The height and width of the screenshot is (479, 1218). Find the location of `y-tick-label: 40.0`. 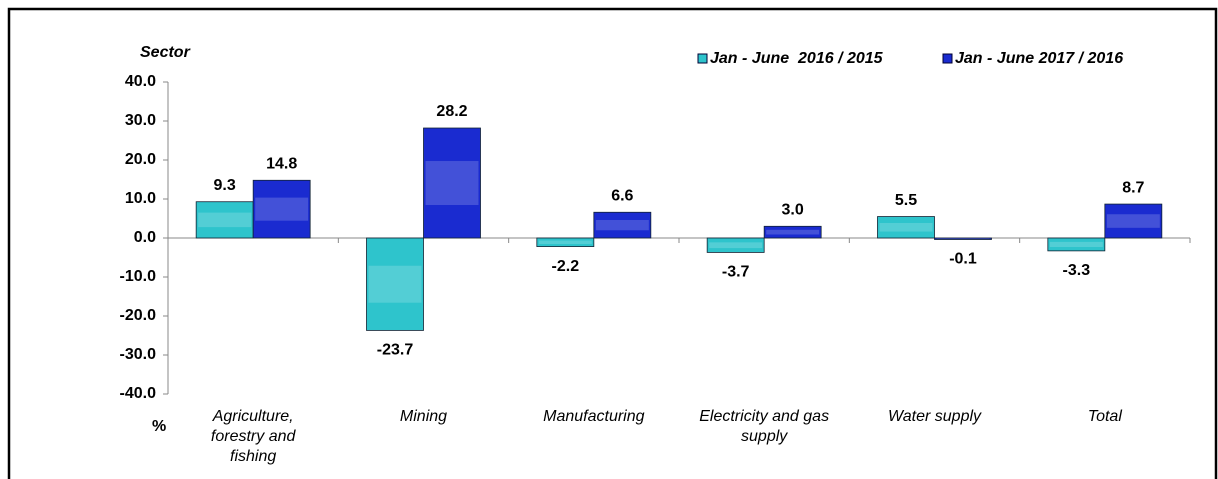

y-tick-label: 40.0 is located at coordinates (140, 81).